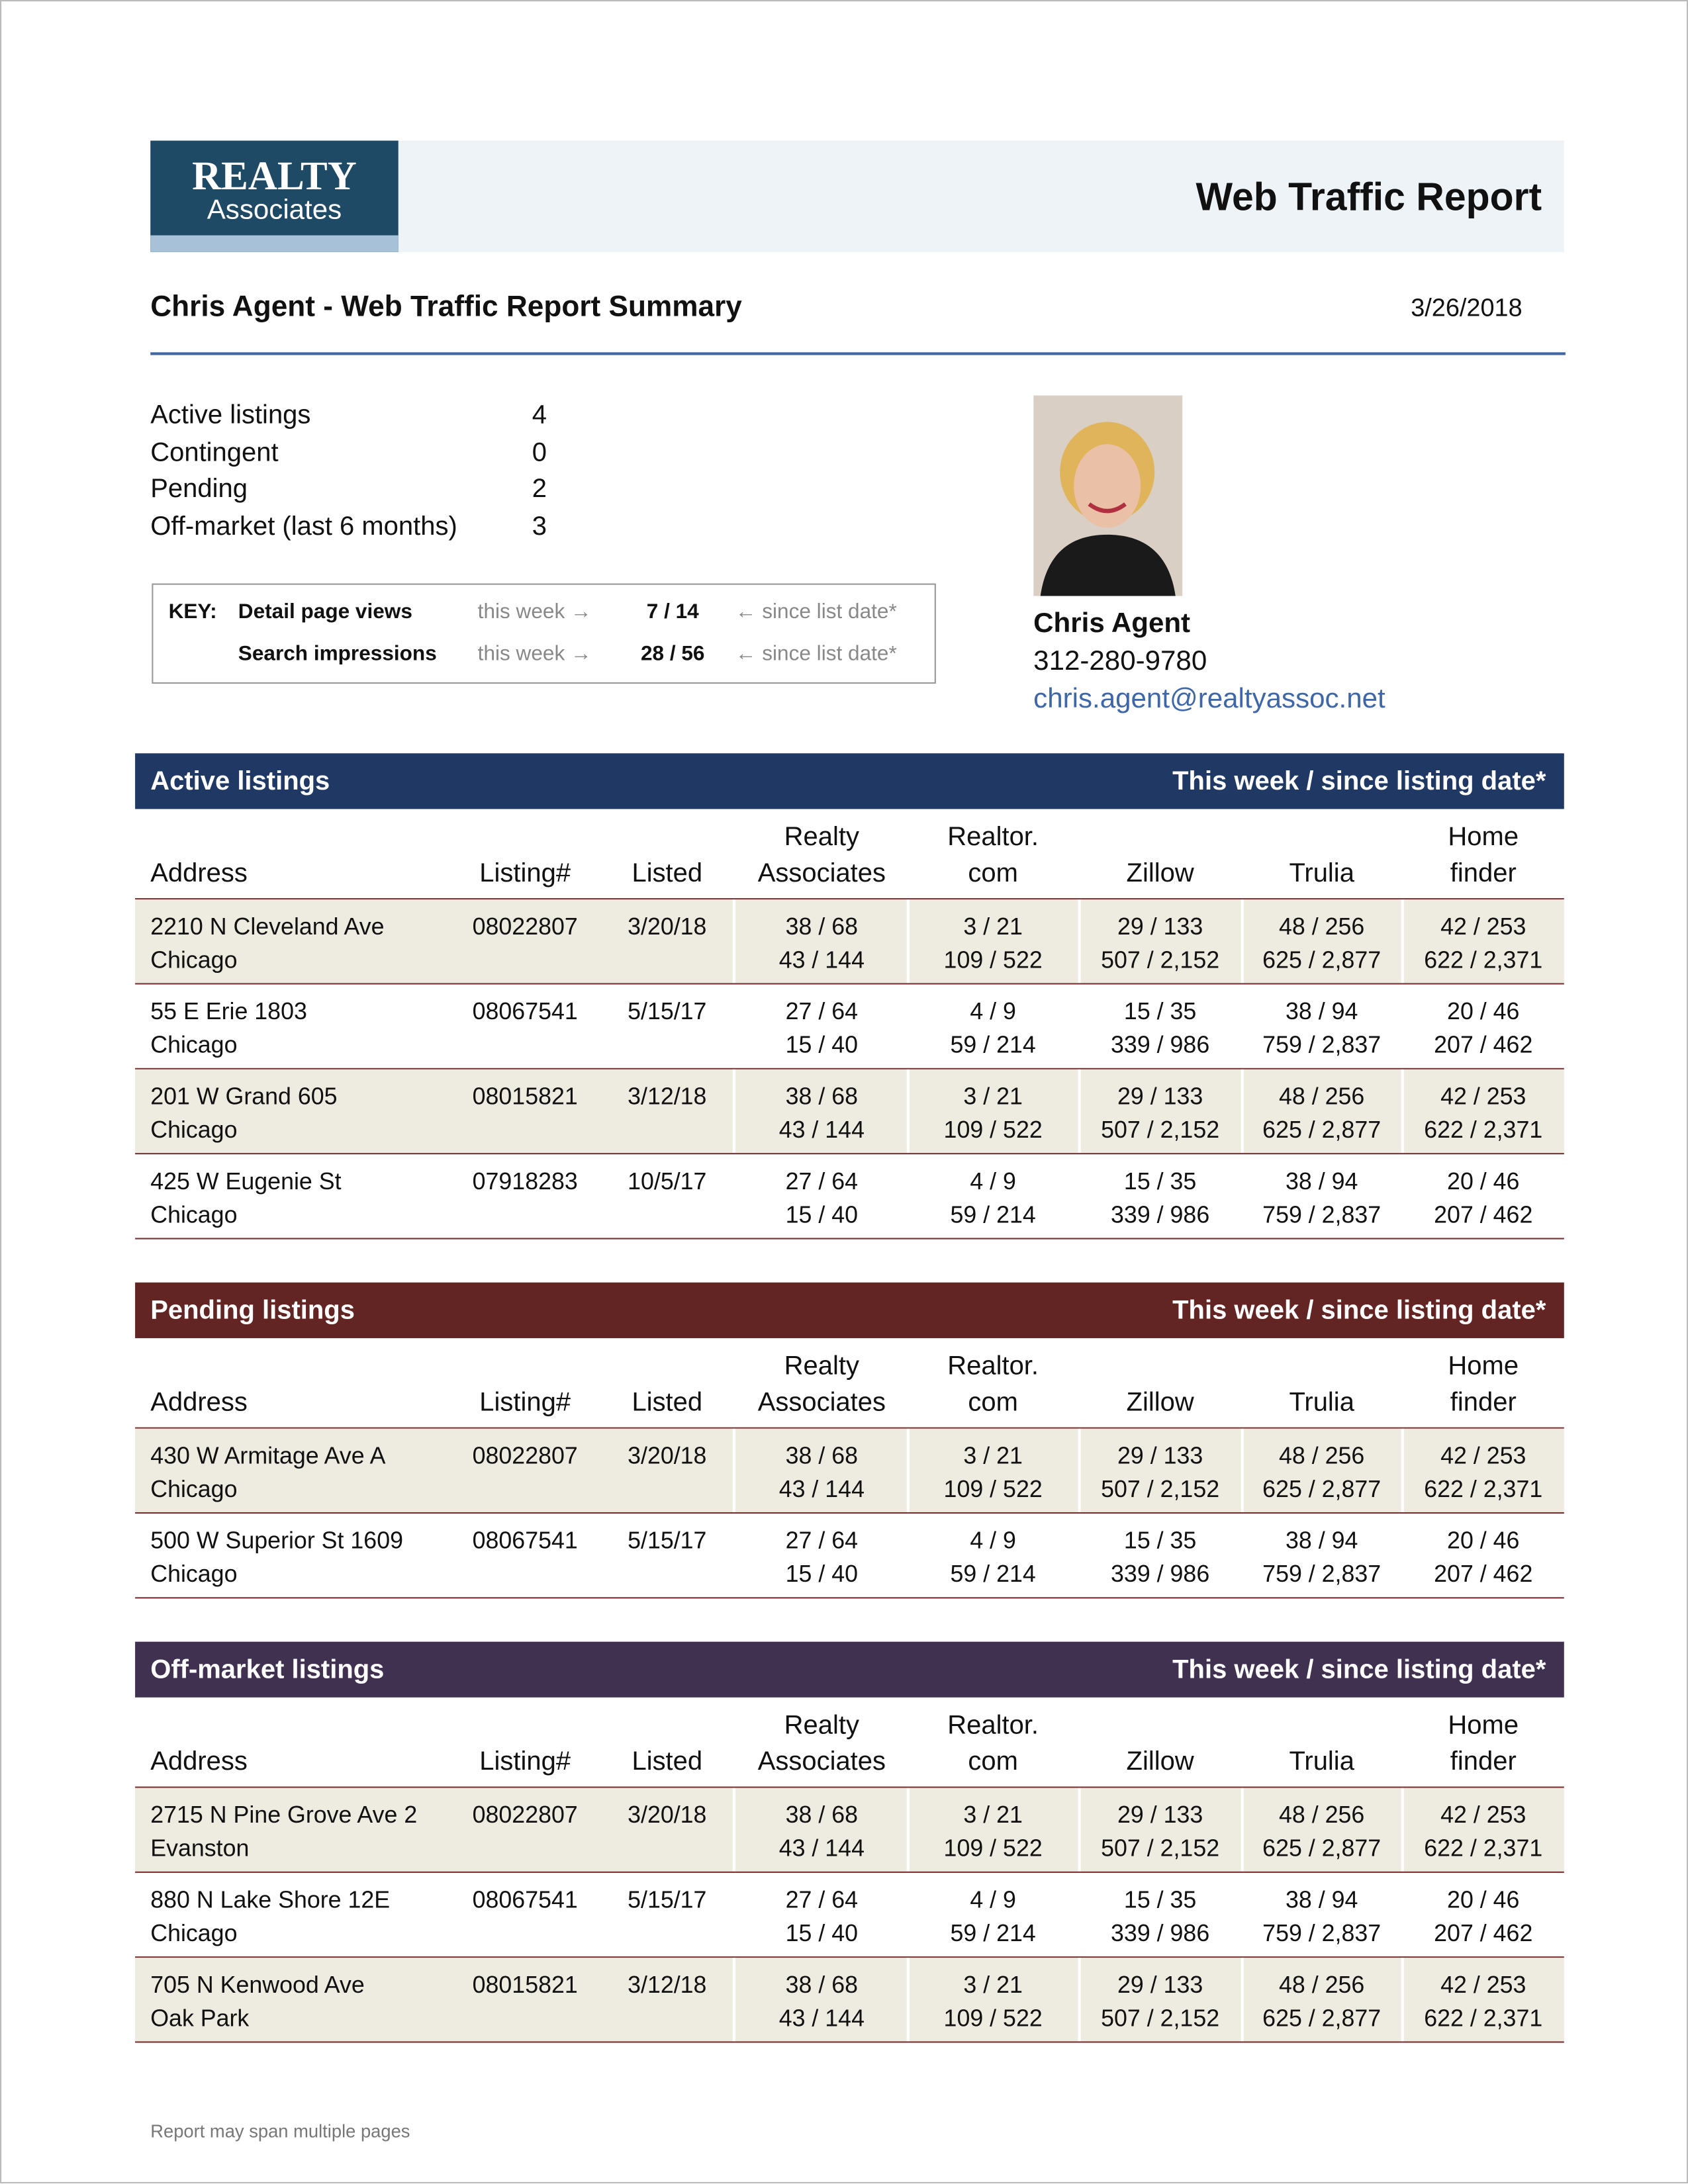  What do you see at coordinates (993, 1726) in the screenshot?
I see `column-header: Realtor.` at bounding box center [993, 1726].